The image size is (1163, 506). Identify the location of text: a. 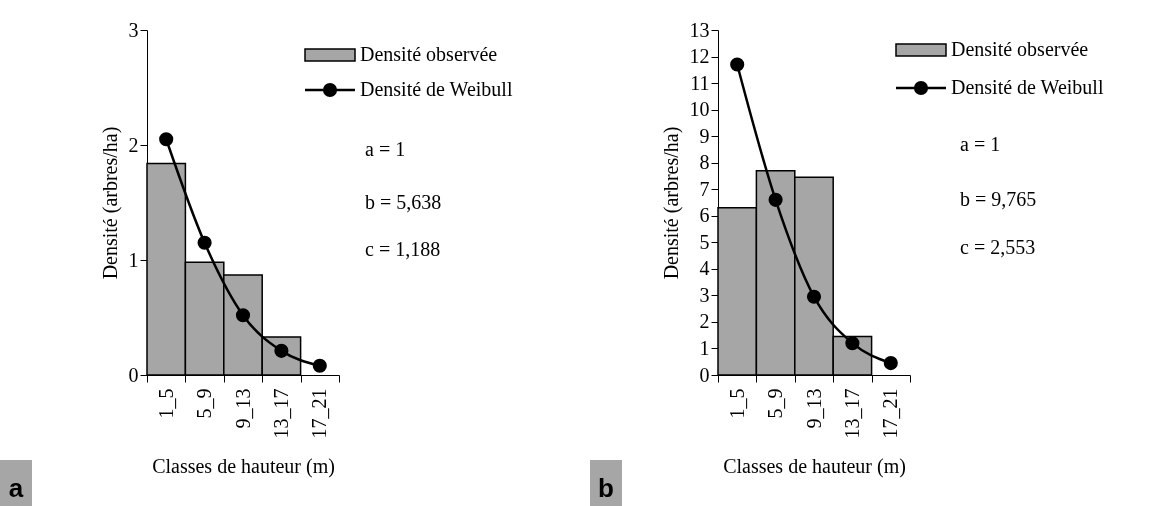
(16, 488).